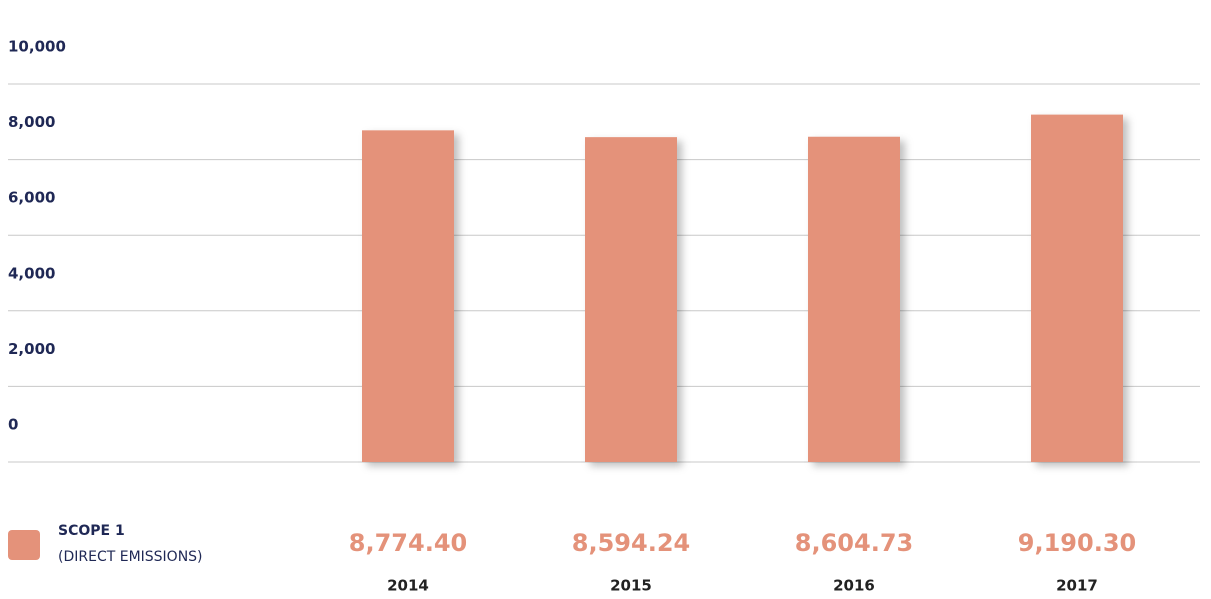 This screenshot has width=1211, height=599. What do you see at coordinates (31, 122) in the screenshot?
I see `y-tick-label: 8,000` at bounding box center [31, 122].